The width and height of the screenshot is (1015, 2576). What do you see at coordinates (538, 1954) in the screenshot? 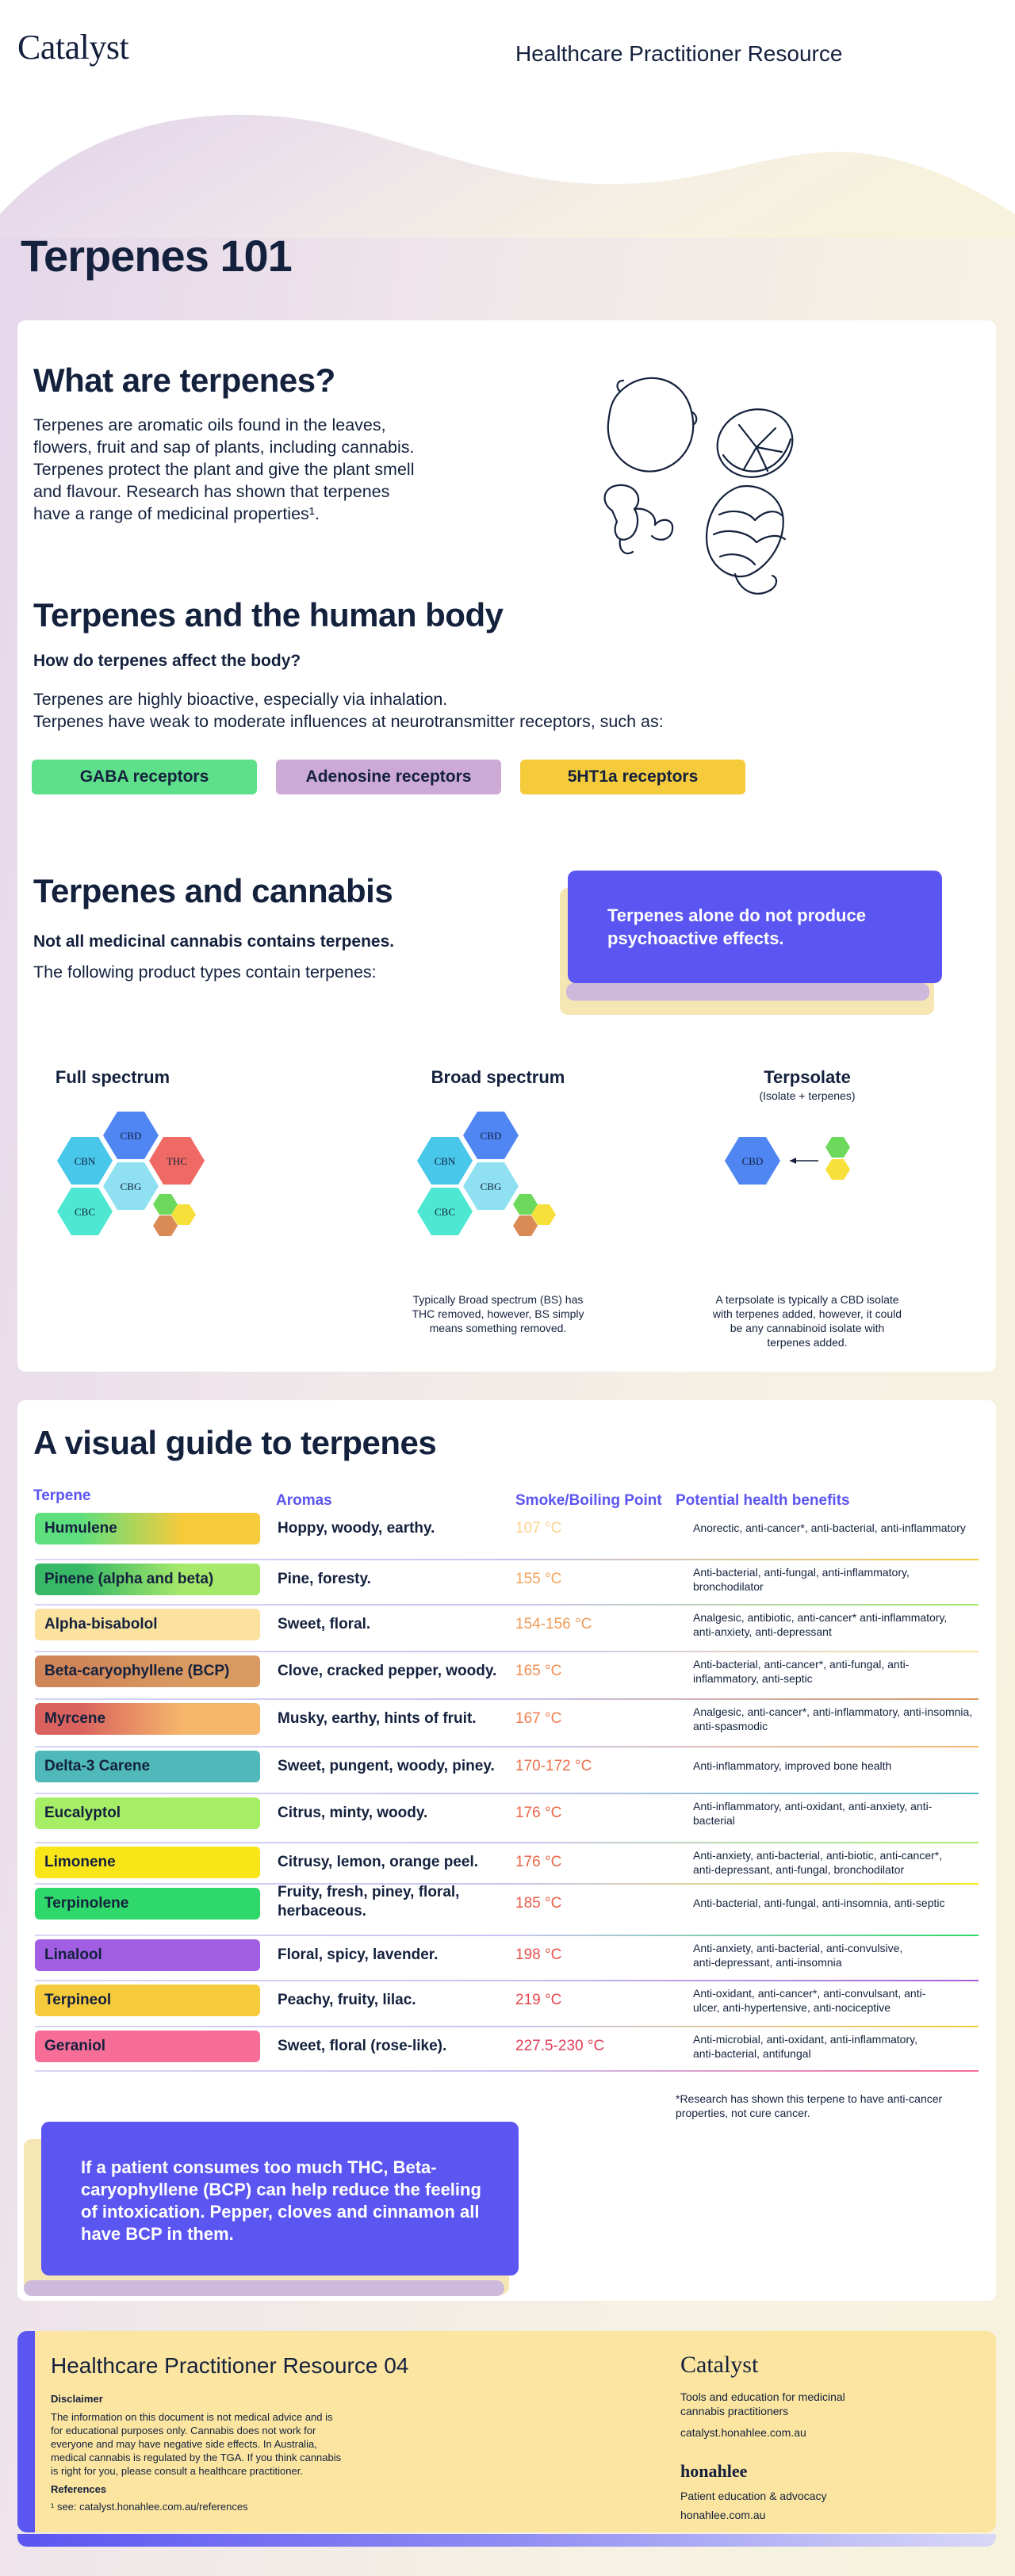
I see `terpene-boiling-point: 198 °C` at bounding box center [538, 1954].